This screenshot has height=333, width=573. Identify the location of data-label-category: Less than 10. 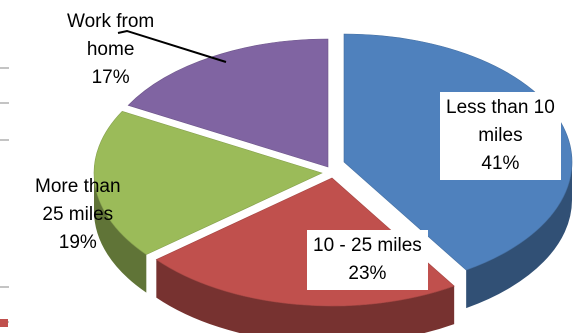
(500, 107).